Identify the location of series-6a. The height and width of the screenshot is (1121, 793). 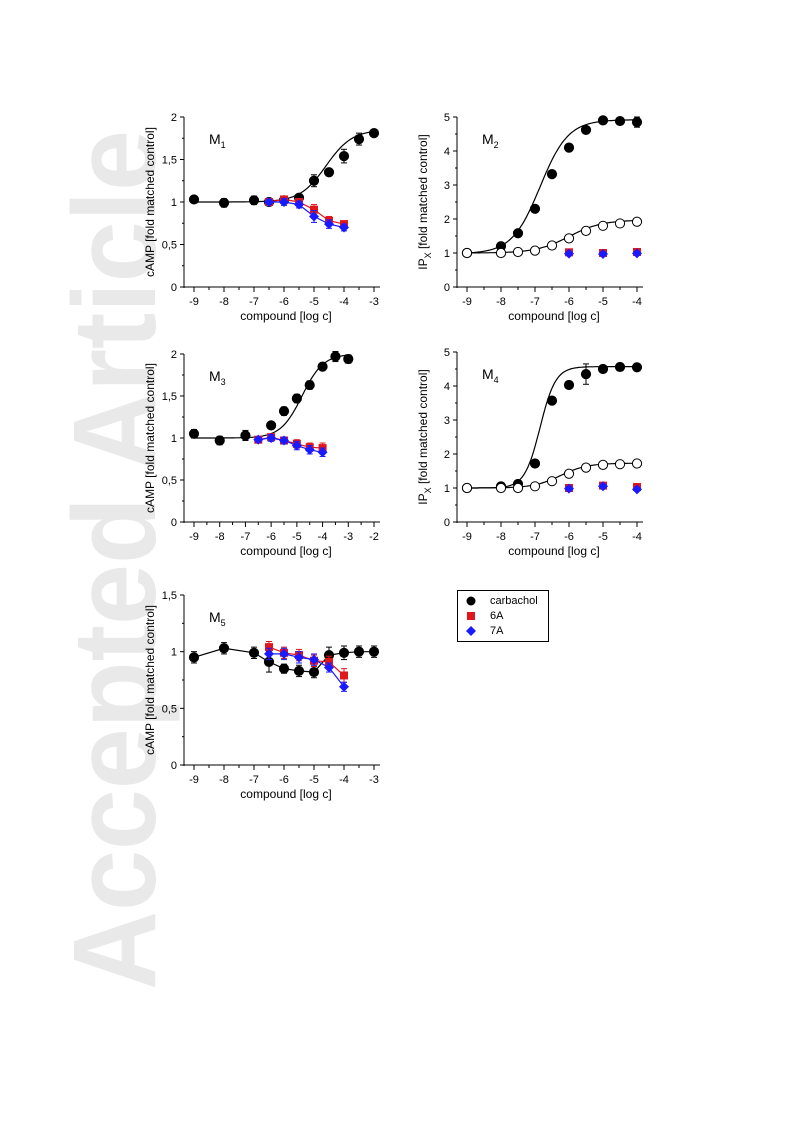
(306, 212).